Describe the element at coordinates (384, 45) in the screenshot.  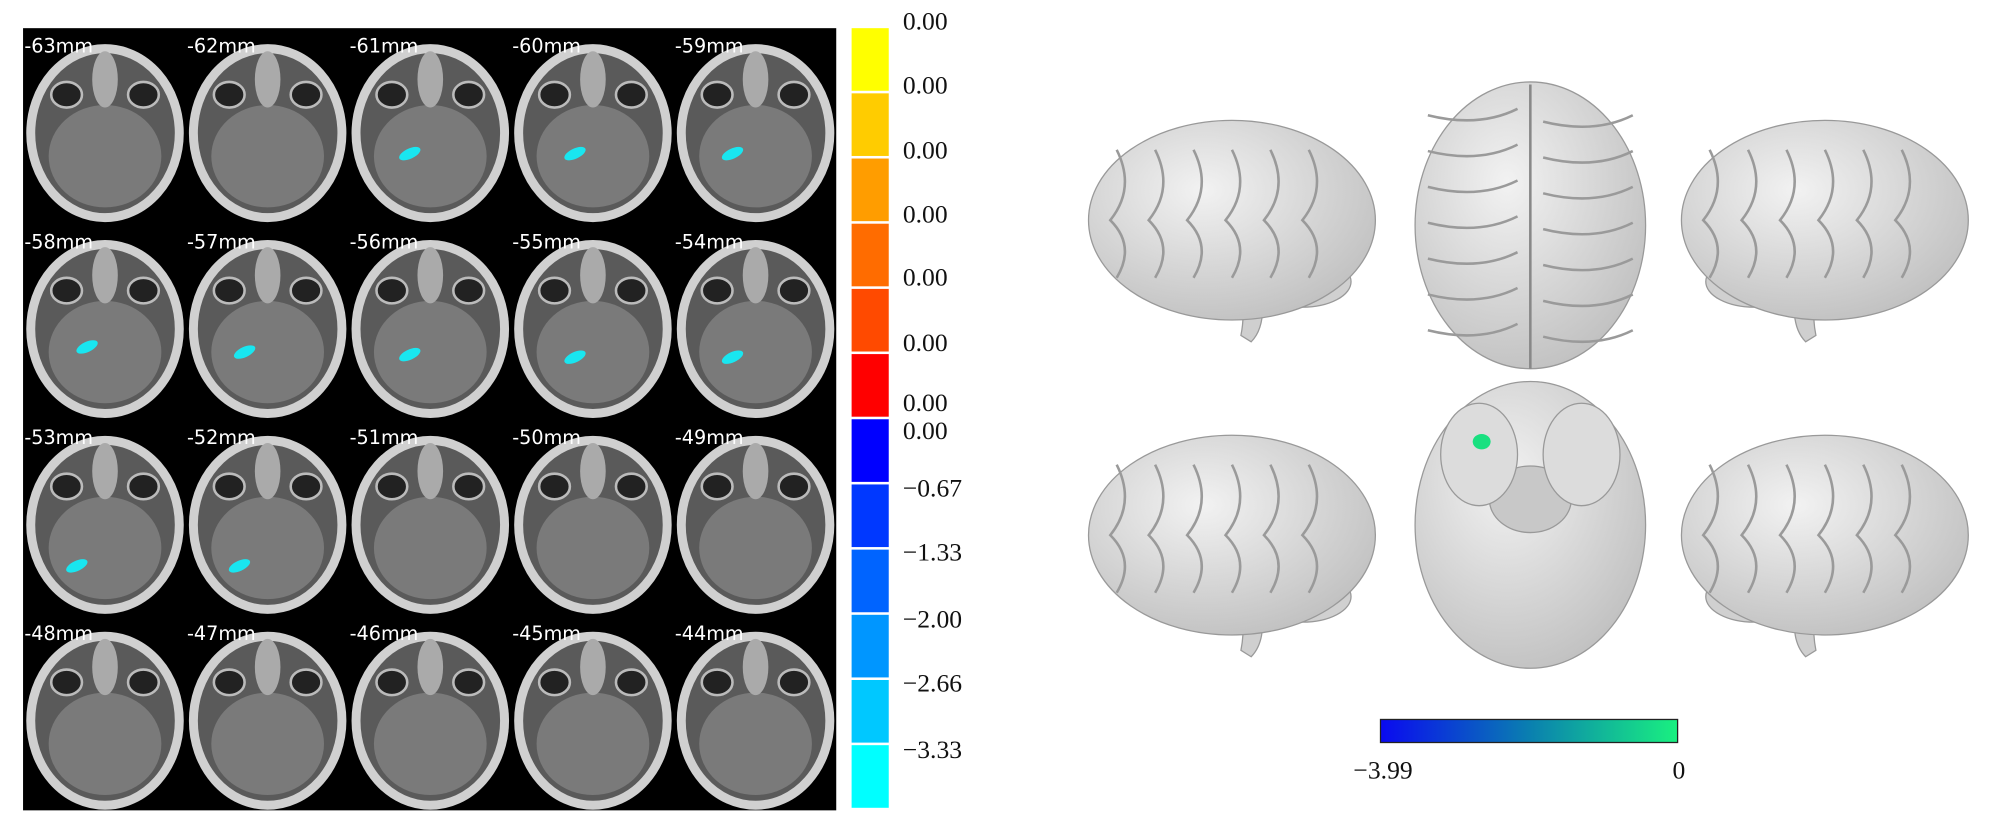
I see `slice-label: -61mm` at that location.